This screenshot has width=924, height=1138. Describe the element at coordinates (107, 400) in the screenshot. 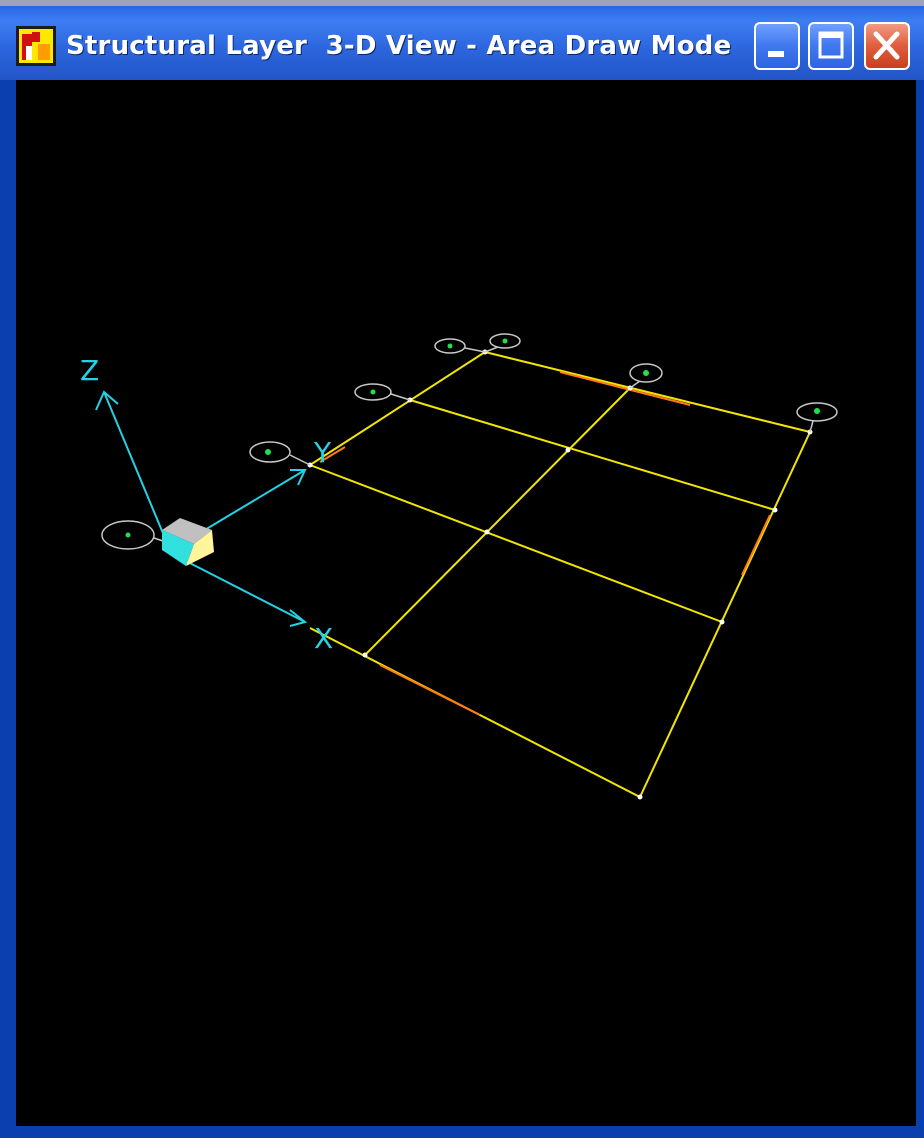

I see `z-arrow-icon` at that location.